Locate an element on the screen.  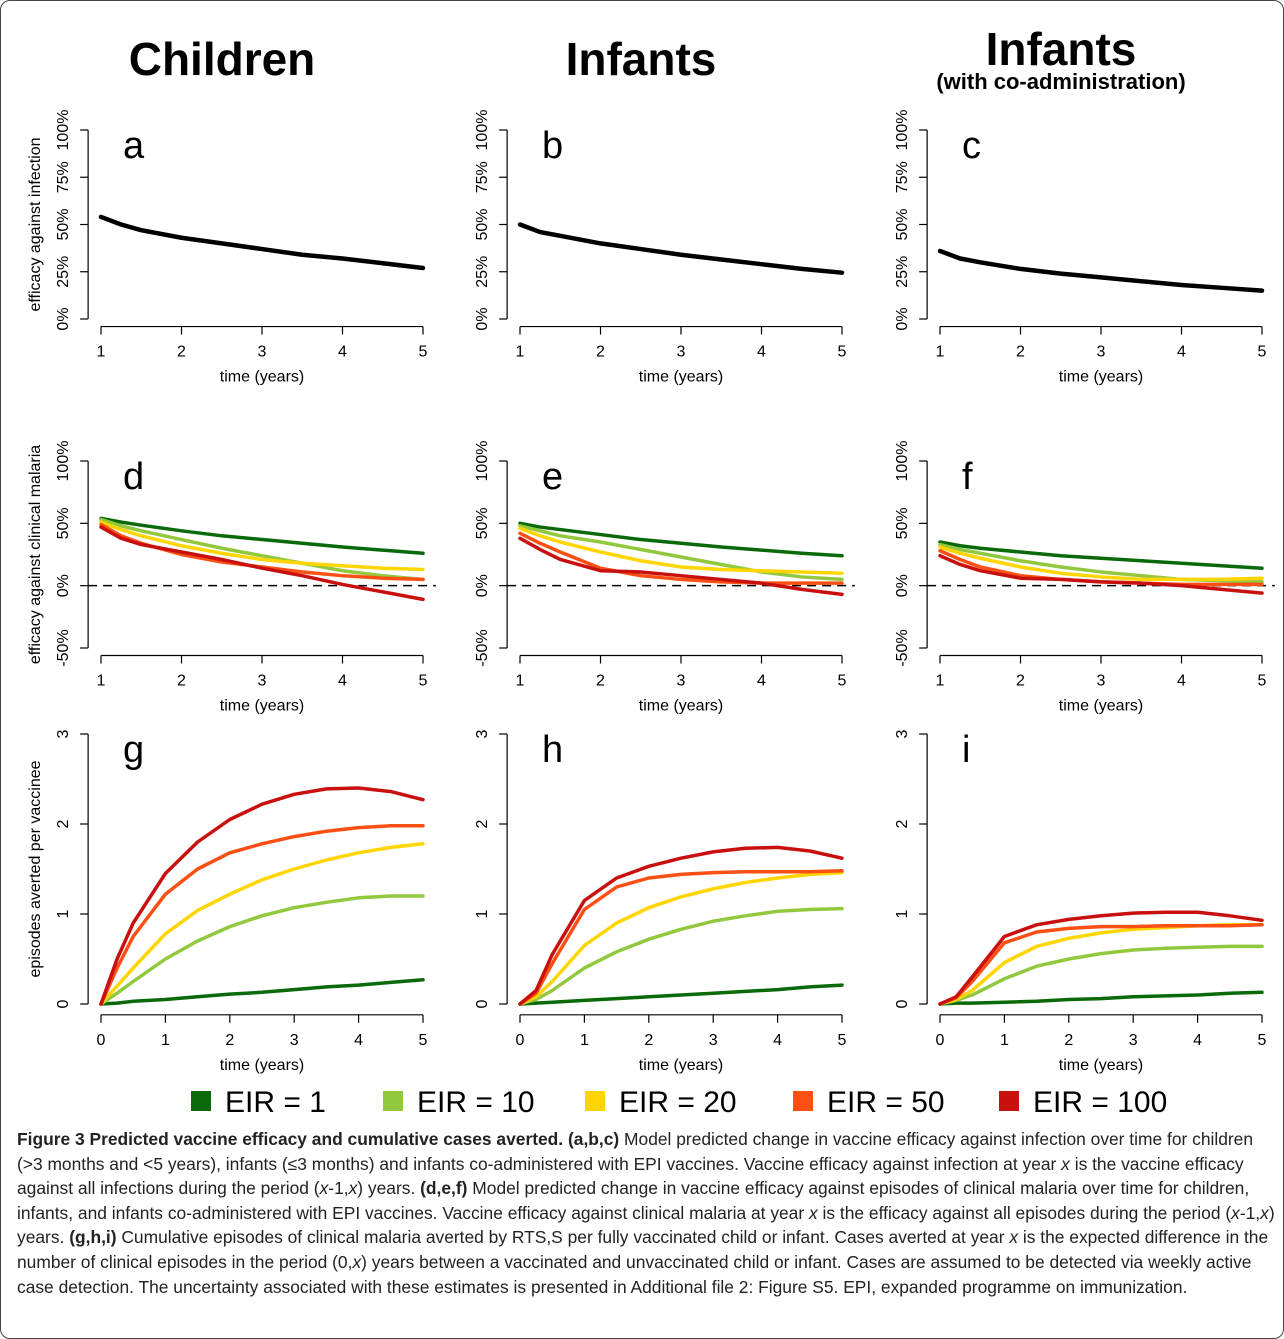
panel-label: a is located at coordinates (134, 146).